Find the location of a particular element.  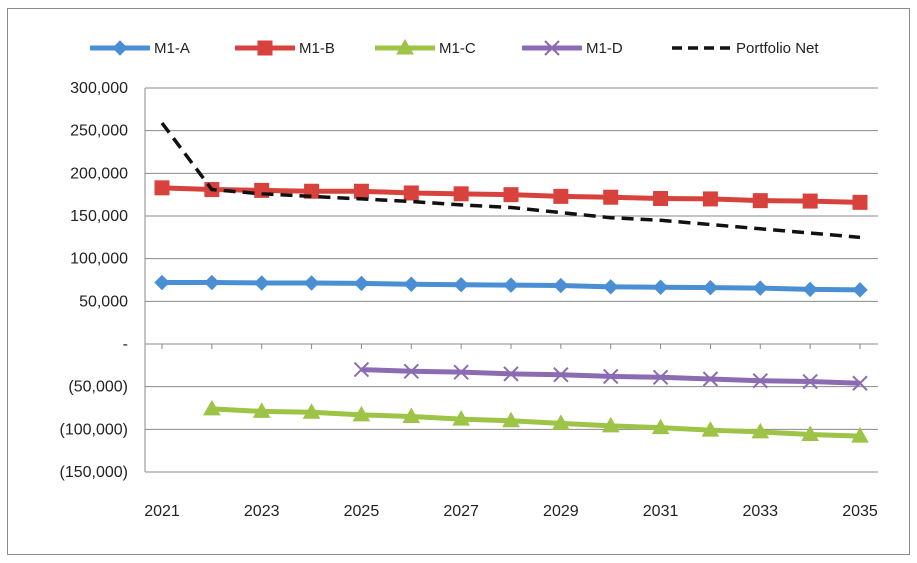

x-tick-label: 2023 is located at coordinates (262, 511).